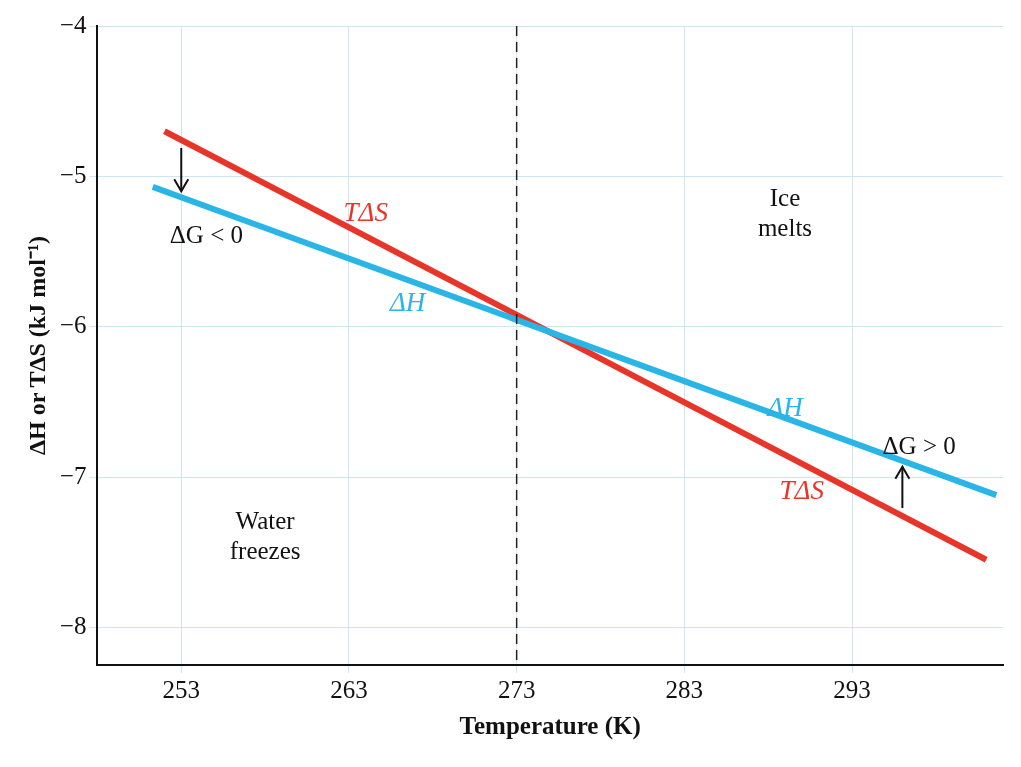 This screenshot has height=767, width=1021. Describe the element at coordinates (919, 445) in the screenshot. I see `annotation: ΔG > 0` at that location.